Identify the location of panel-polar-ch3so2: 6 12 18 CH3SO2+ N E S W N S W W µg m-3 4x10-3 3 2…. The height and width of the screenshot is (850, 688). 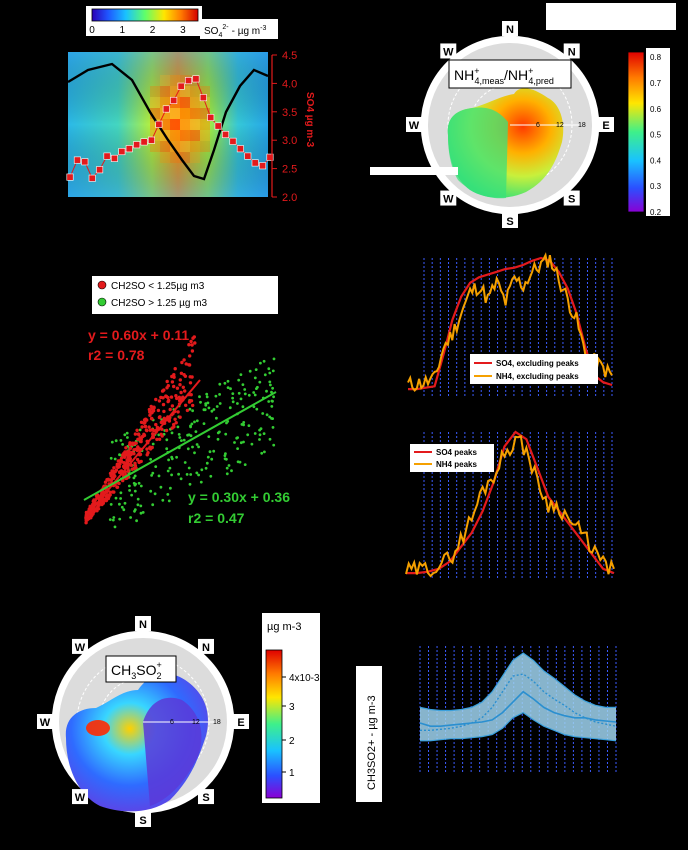
(178, 720).